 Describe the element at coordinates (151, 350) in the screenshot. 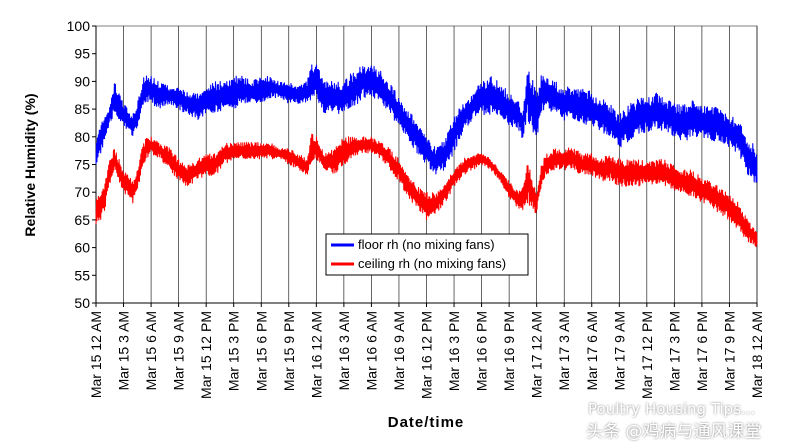

I see `x-tick-label: Mar 15 6 AM` at that location.